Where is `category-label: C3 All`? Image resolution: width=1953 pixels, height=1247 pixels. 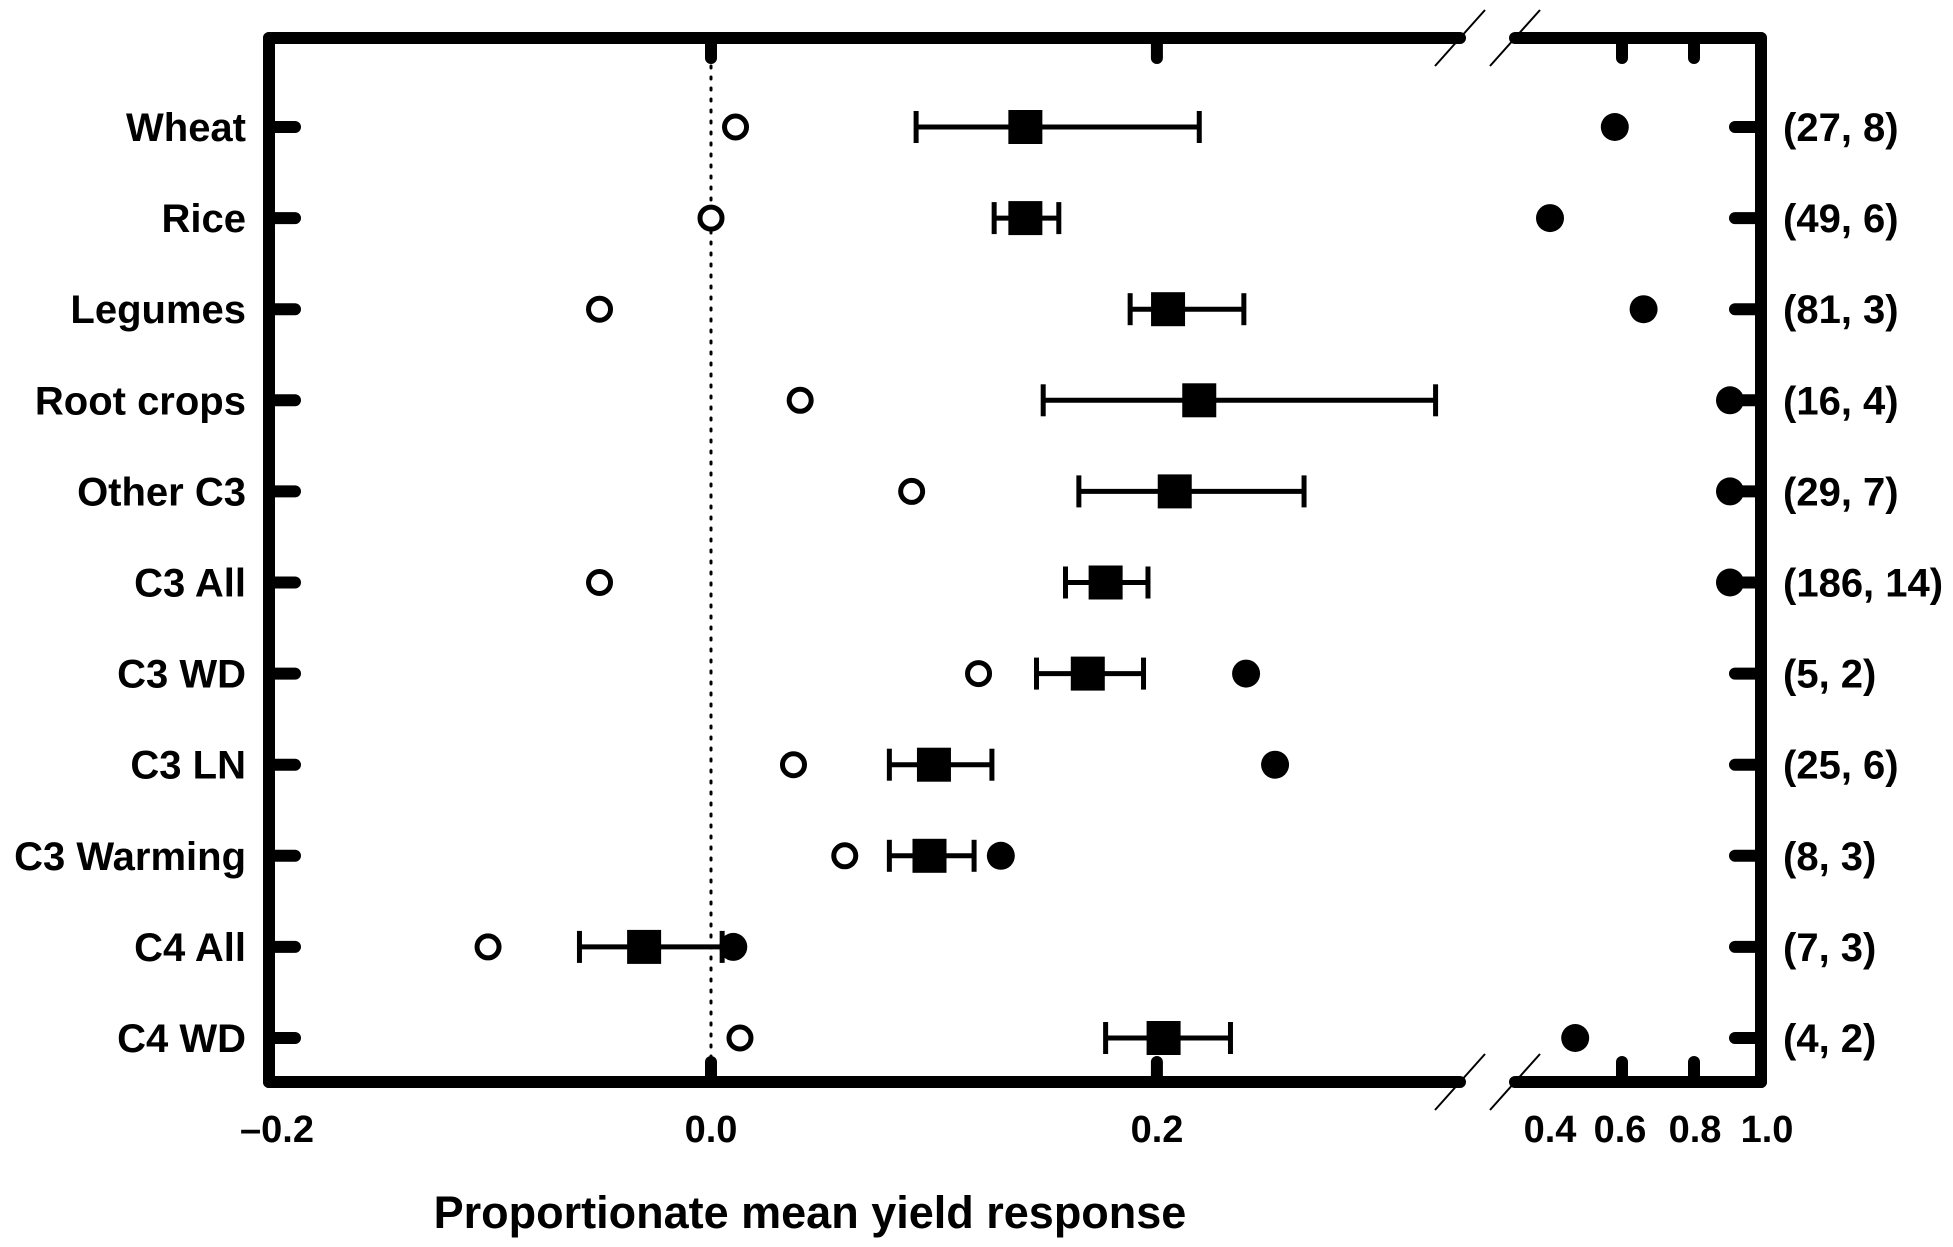
category-label: C3 All is located at coordinates (190, 584).